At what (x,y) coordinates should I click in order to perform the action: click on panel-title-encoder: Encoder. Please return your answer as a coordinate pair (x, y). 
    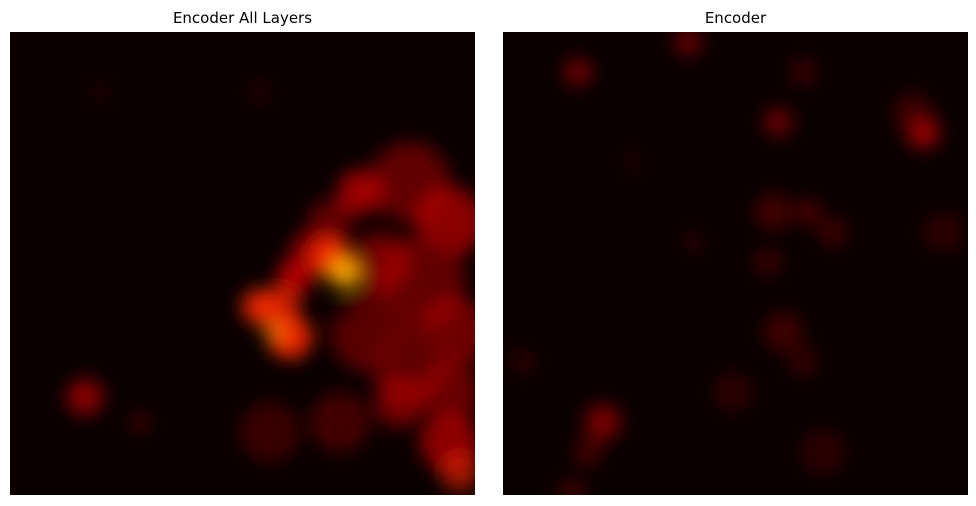
    Looking at the image, I should click on (735, 18).